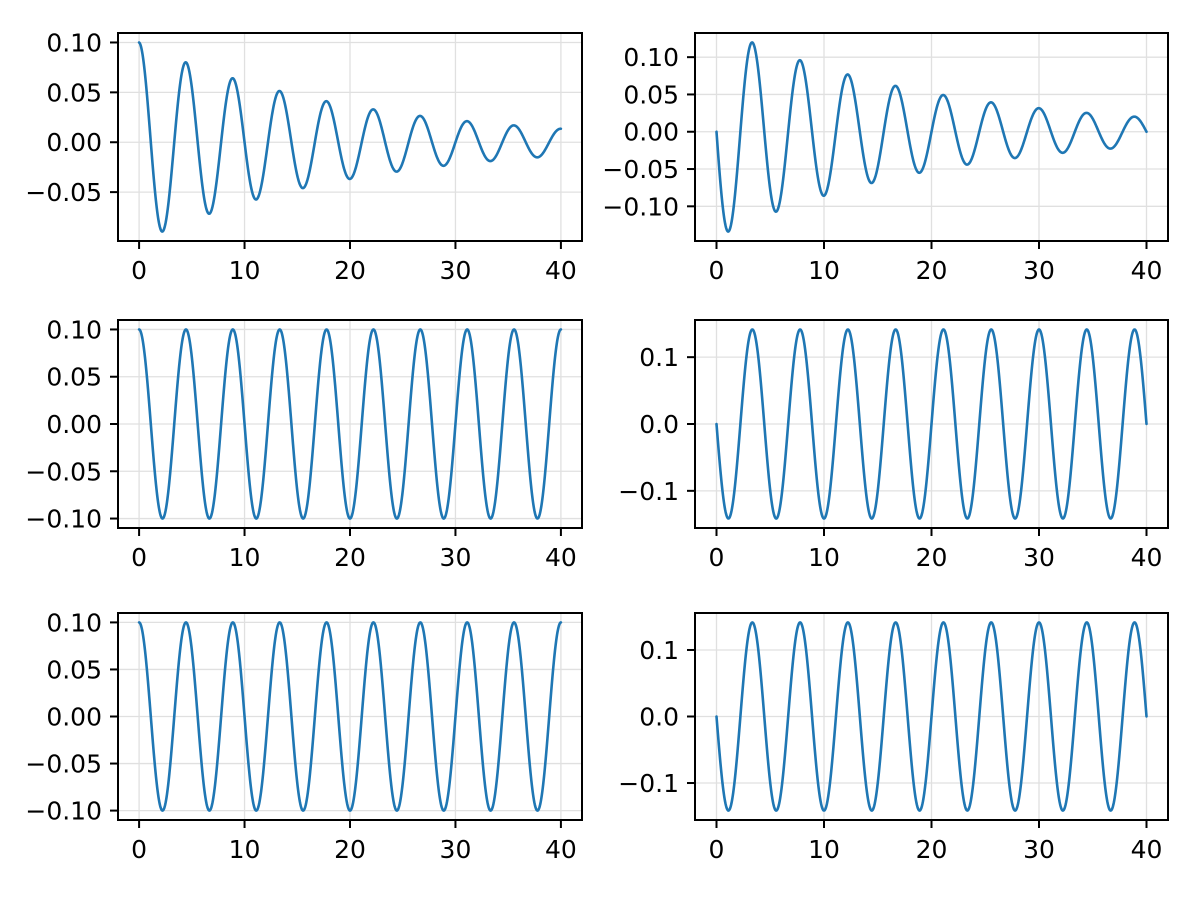 The height and width of the screenshot is (900, 1200). I want to click on subplot-undamped-position-a: 0 10 20 30 40 0.10 0.05 0.00 −0.05 −0.10, so click(304, 443).